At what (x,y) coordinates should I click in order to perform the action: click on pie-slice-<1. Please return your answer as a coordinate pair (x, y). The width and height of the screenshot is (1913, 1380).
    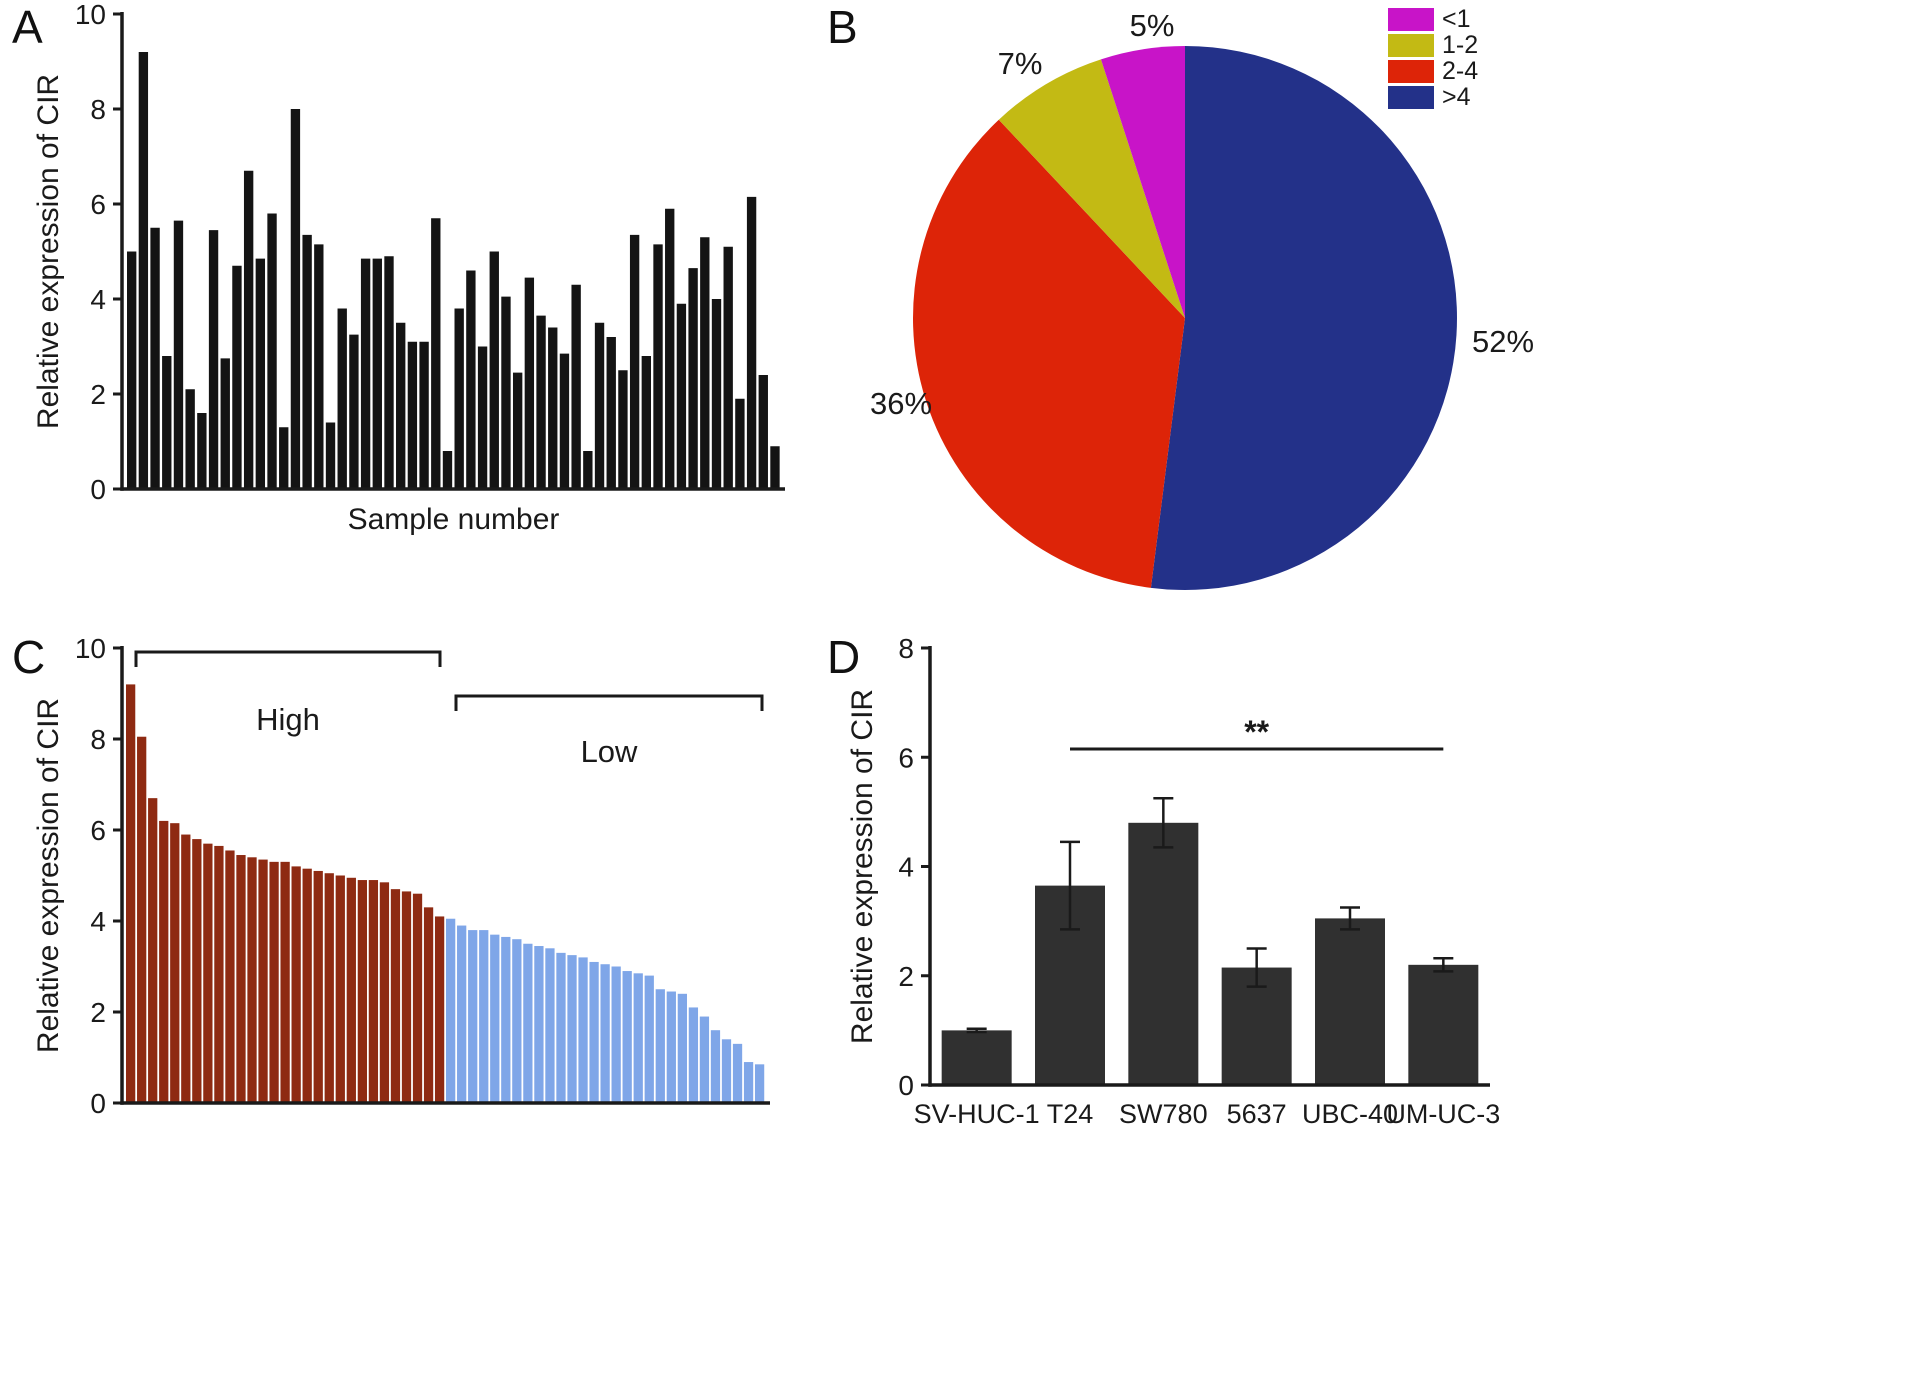
    Looking at the image, I should click on (1142, 182).